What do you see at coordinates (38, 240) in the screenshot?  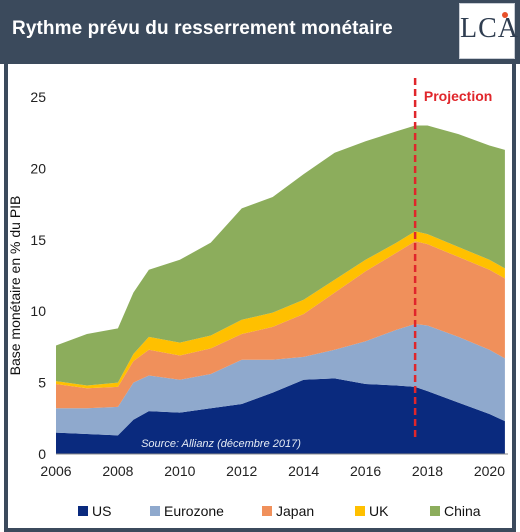 I see `y-tick-label: 15` at bounding box center [38, 240].